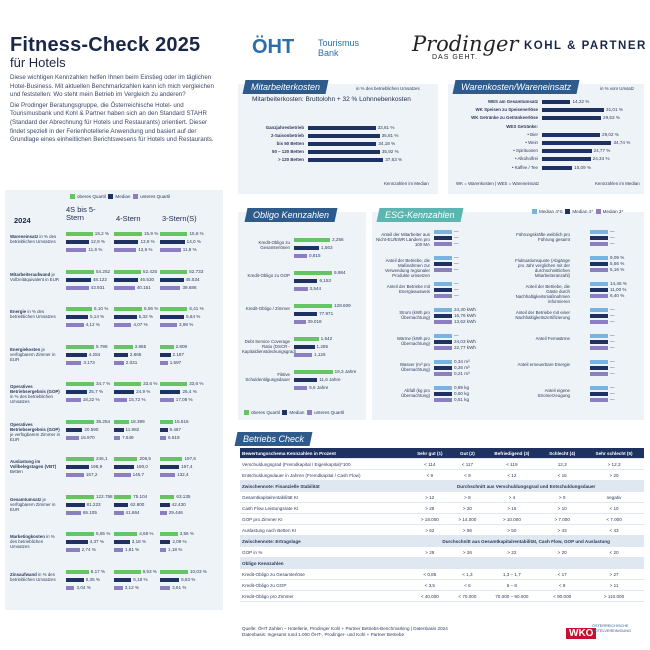 Image resolution: width=650 pixels, height=650 pixels. What do you see at coordinates (143, 287) in the screenshot?
I see `benchmark-value: 40.151` at bounding box center [143, 287].